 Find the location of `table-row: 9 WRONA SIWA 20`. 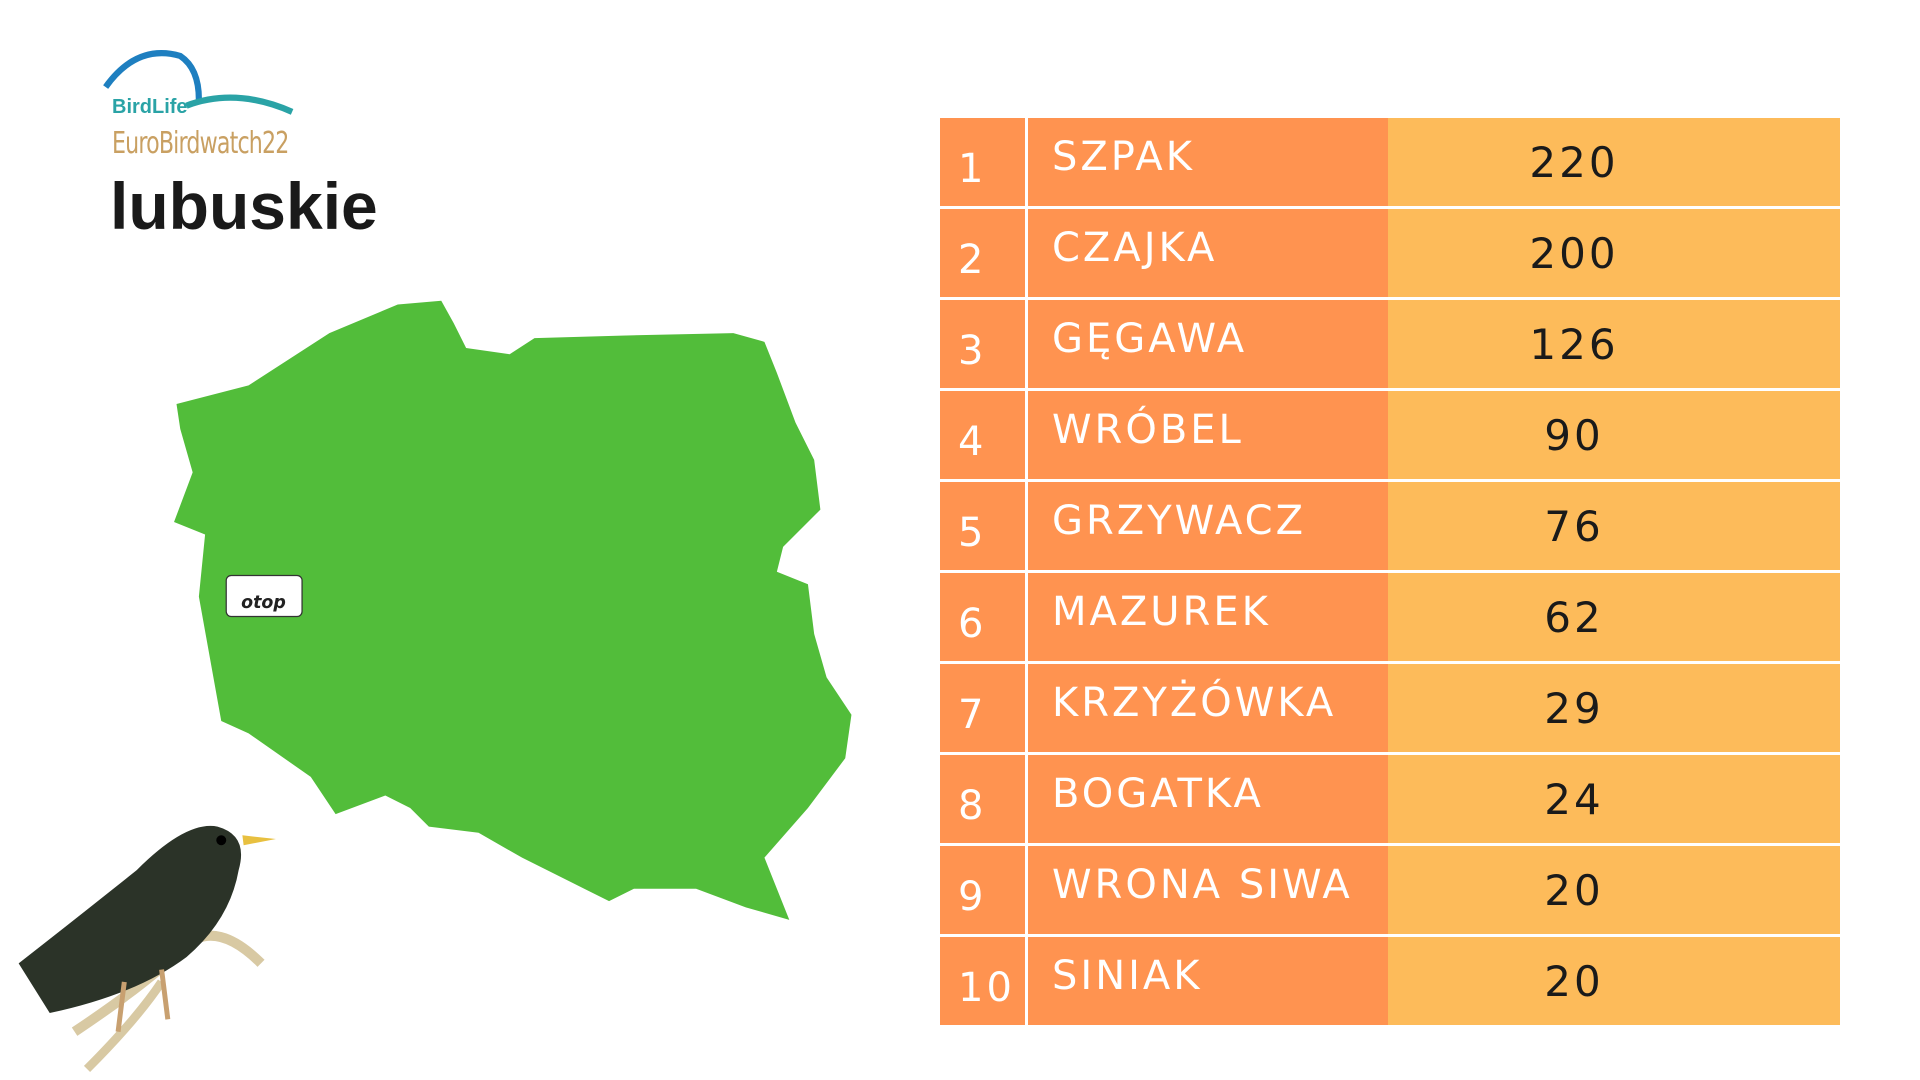

table-row: 9 WRONA SIWA 20 is located at coordinates (1390, 890).